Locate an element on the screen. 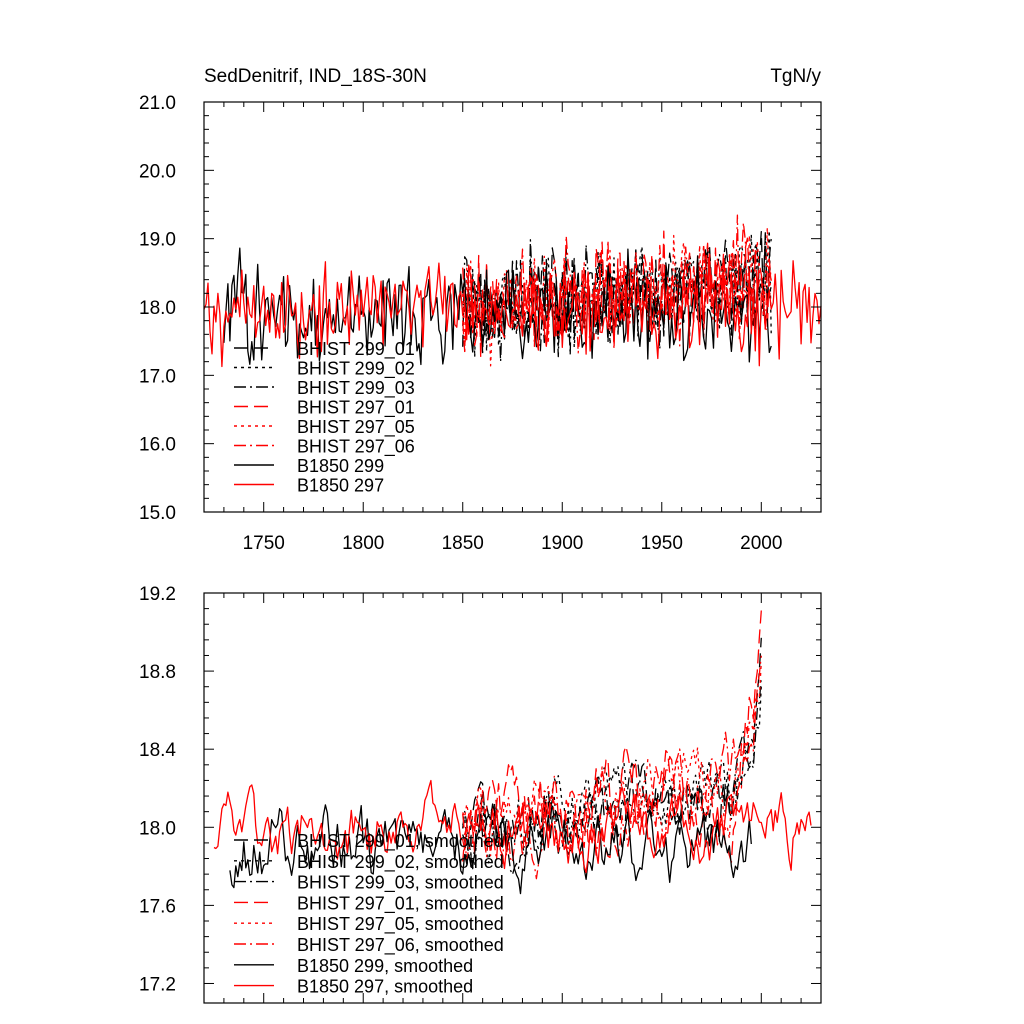 The height and width of the screenshot is (1024, 1024). legend-label: BHIST 299_01, smoothed is located at coordinates (400, 841).